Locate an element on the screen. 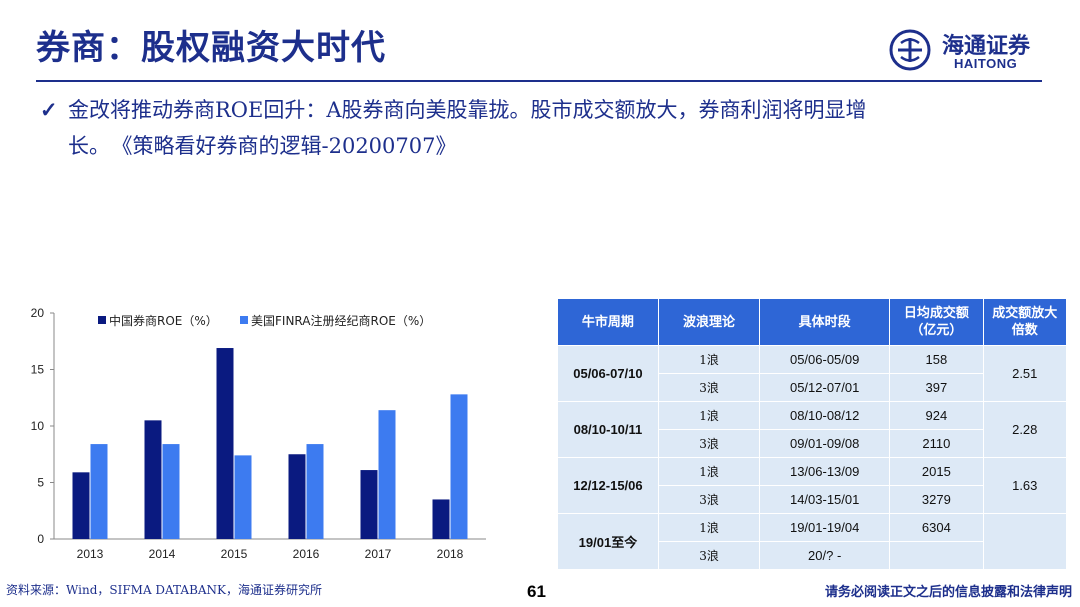 The image size is (1080, 607). multiple-cell: 2.28 is located at coordinates (1025, 429).